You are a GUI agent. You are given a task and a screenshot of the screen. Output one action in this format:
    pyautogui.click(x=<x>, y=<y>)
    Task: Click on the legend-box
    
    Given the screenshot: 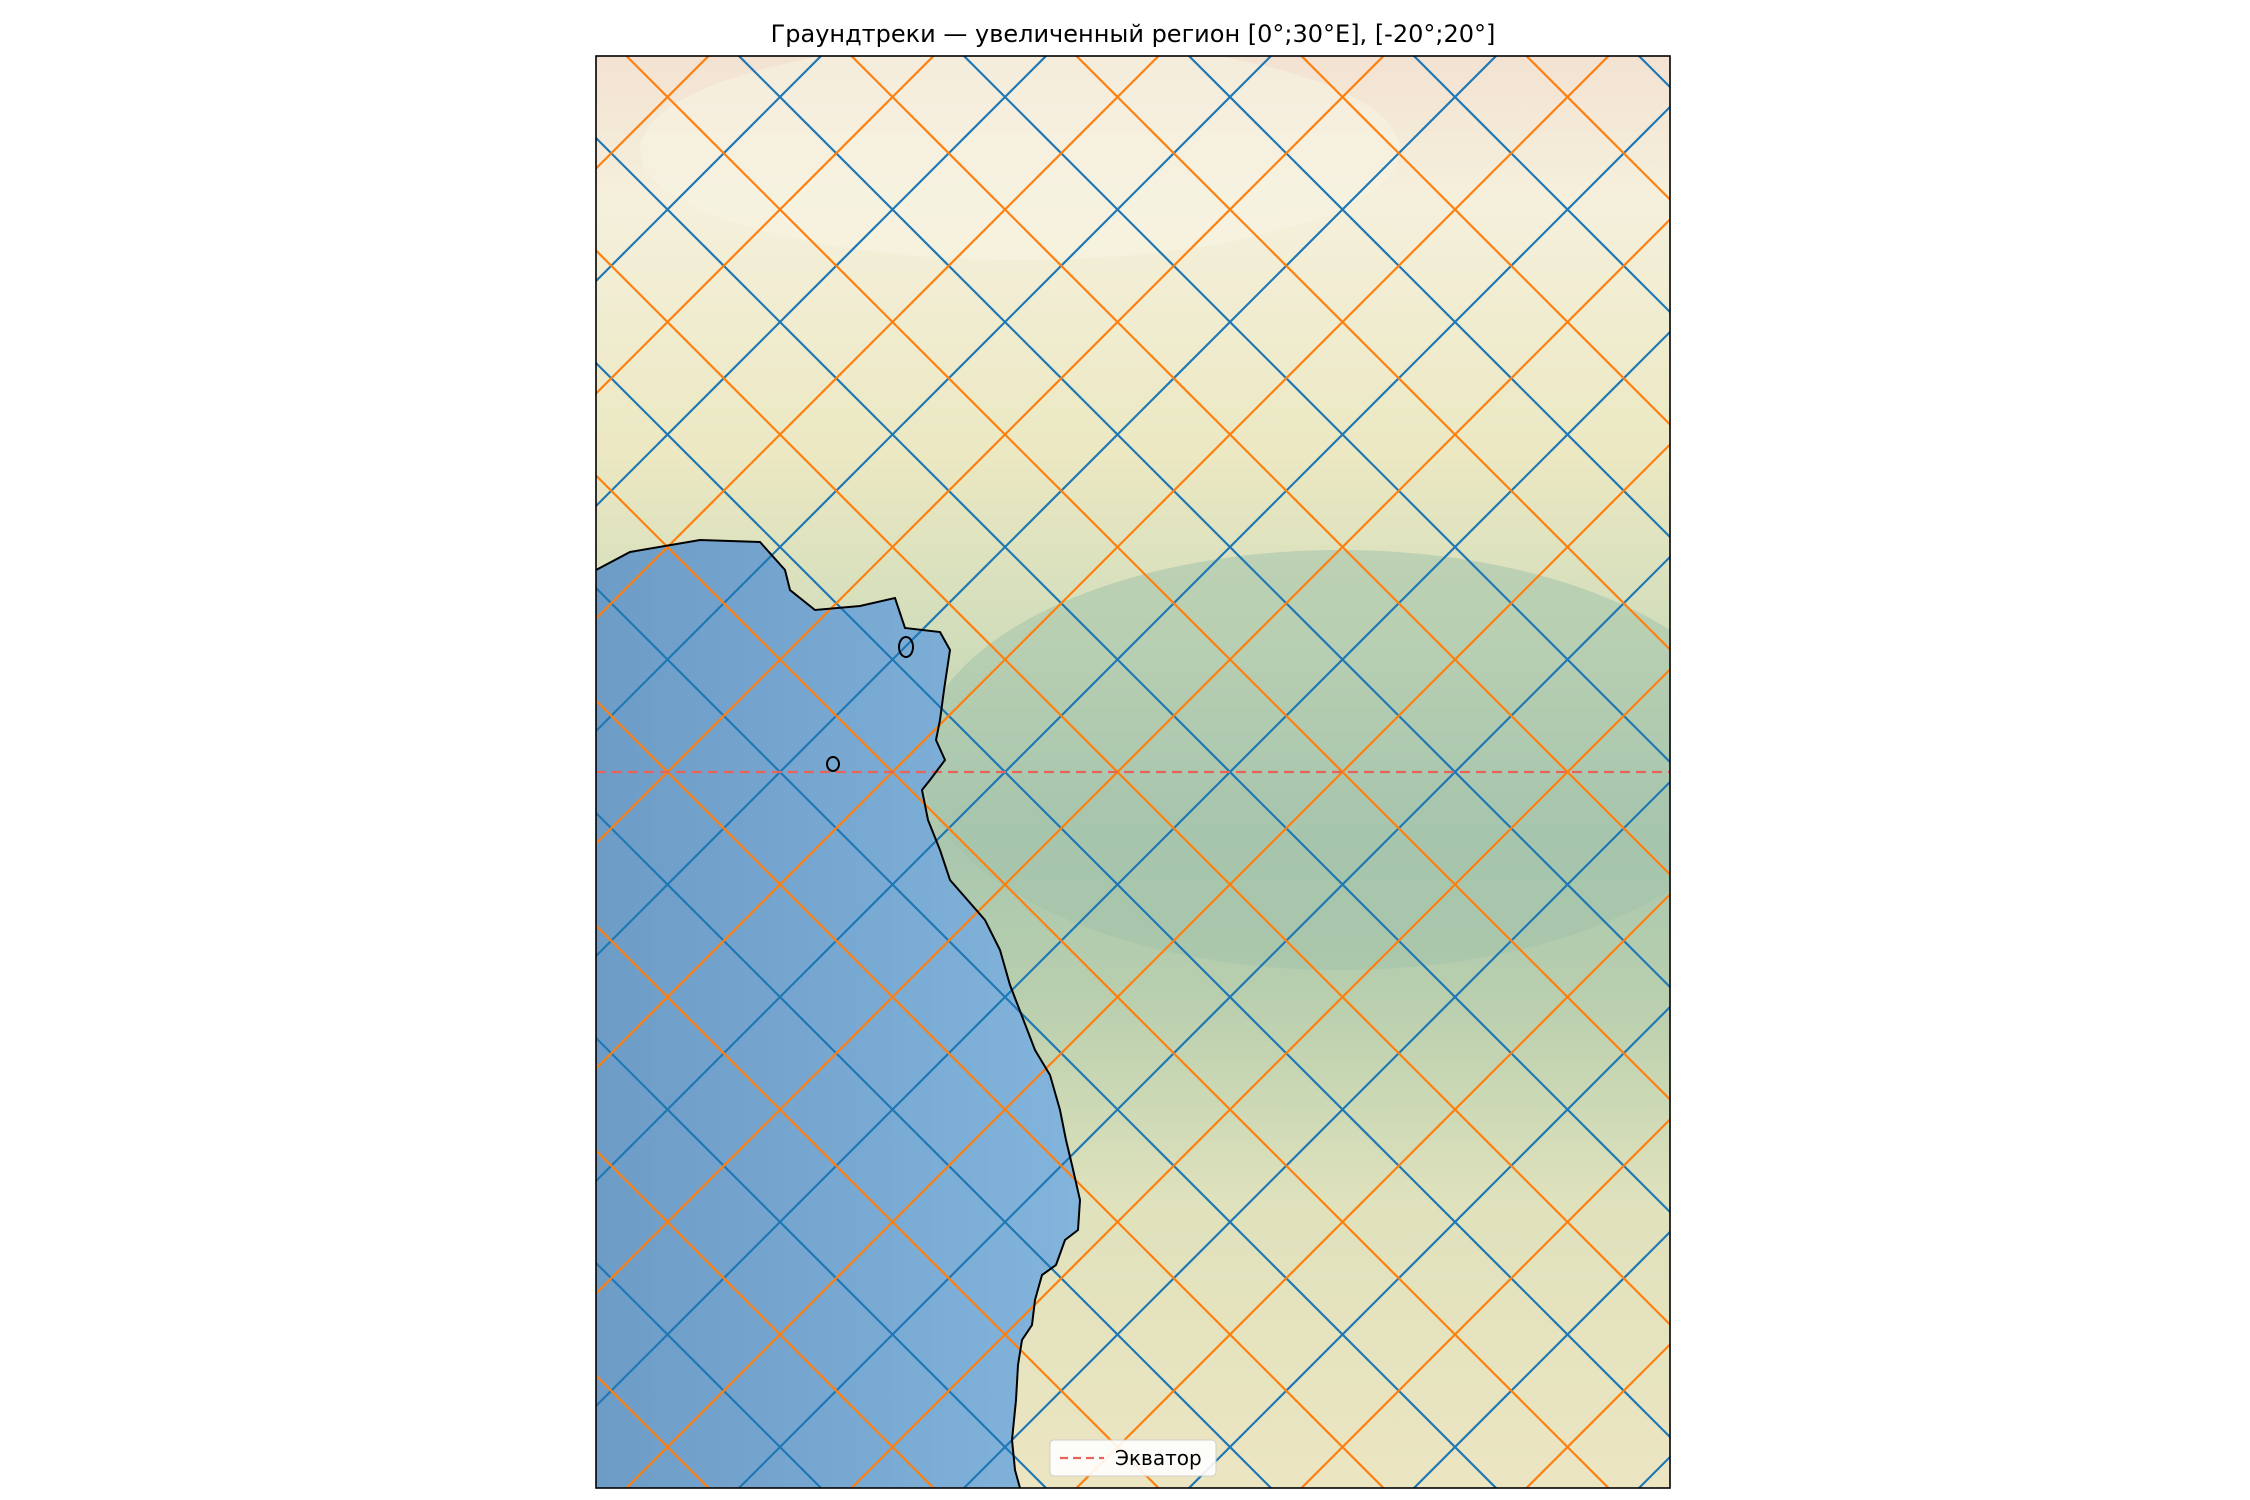 What is the action you would take?
    pyautogui.click(x=1133, y=1458)
    